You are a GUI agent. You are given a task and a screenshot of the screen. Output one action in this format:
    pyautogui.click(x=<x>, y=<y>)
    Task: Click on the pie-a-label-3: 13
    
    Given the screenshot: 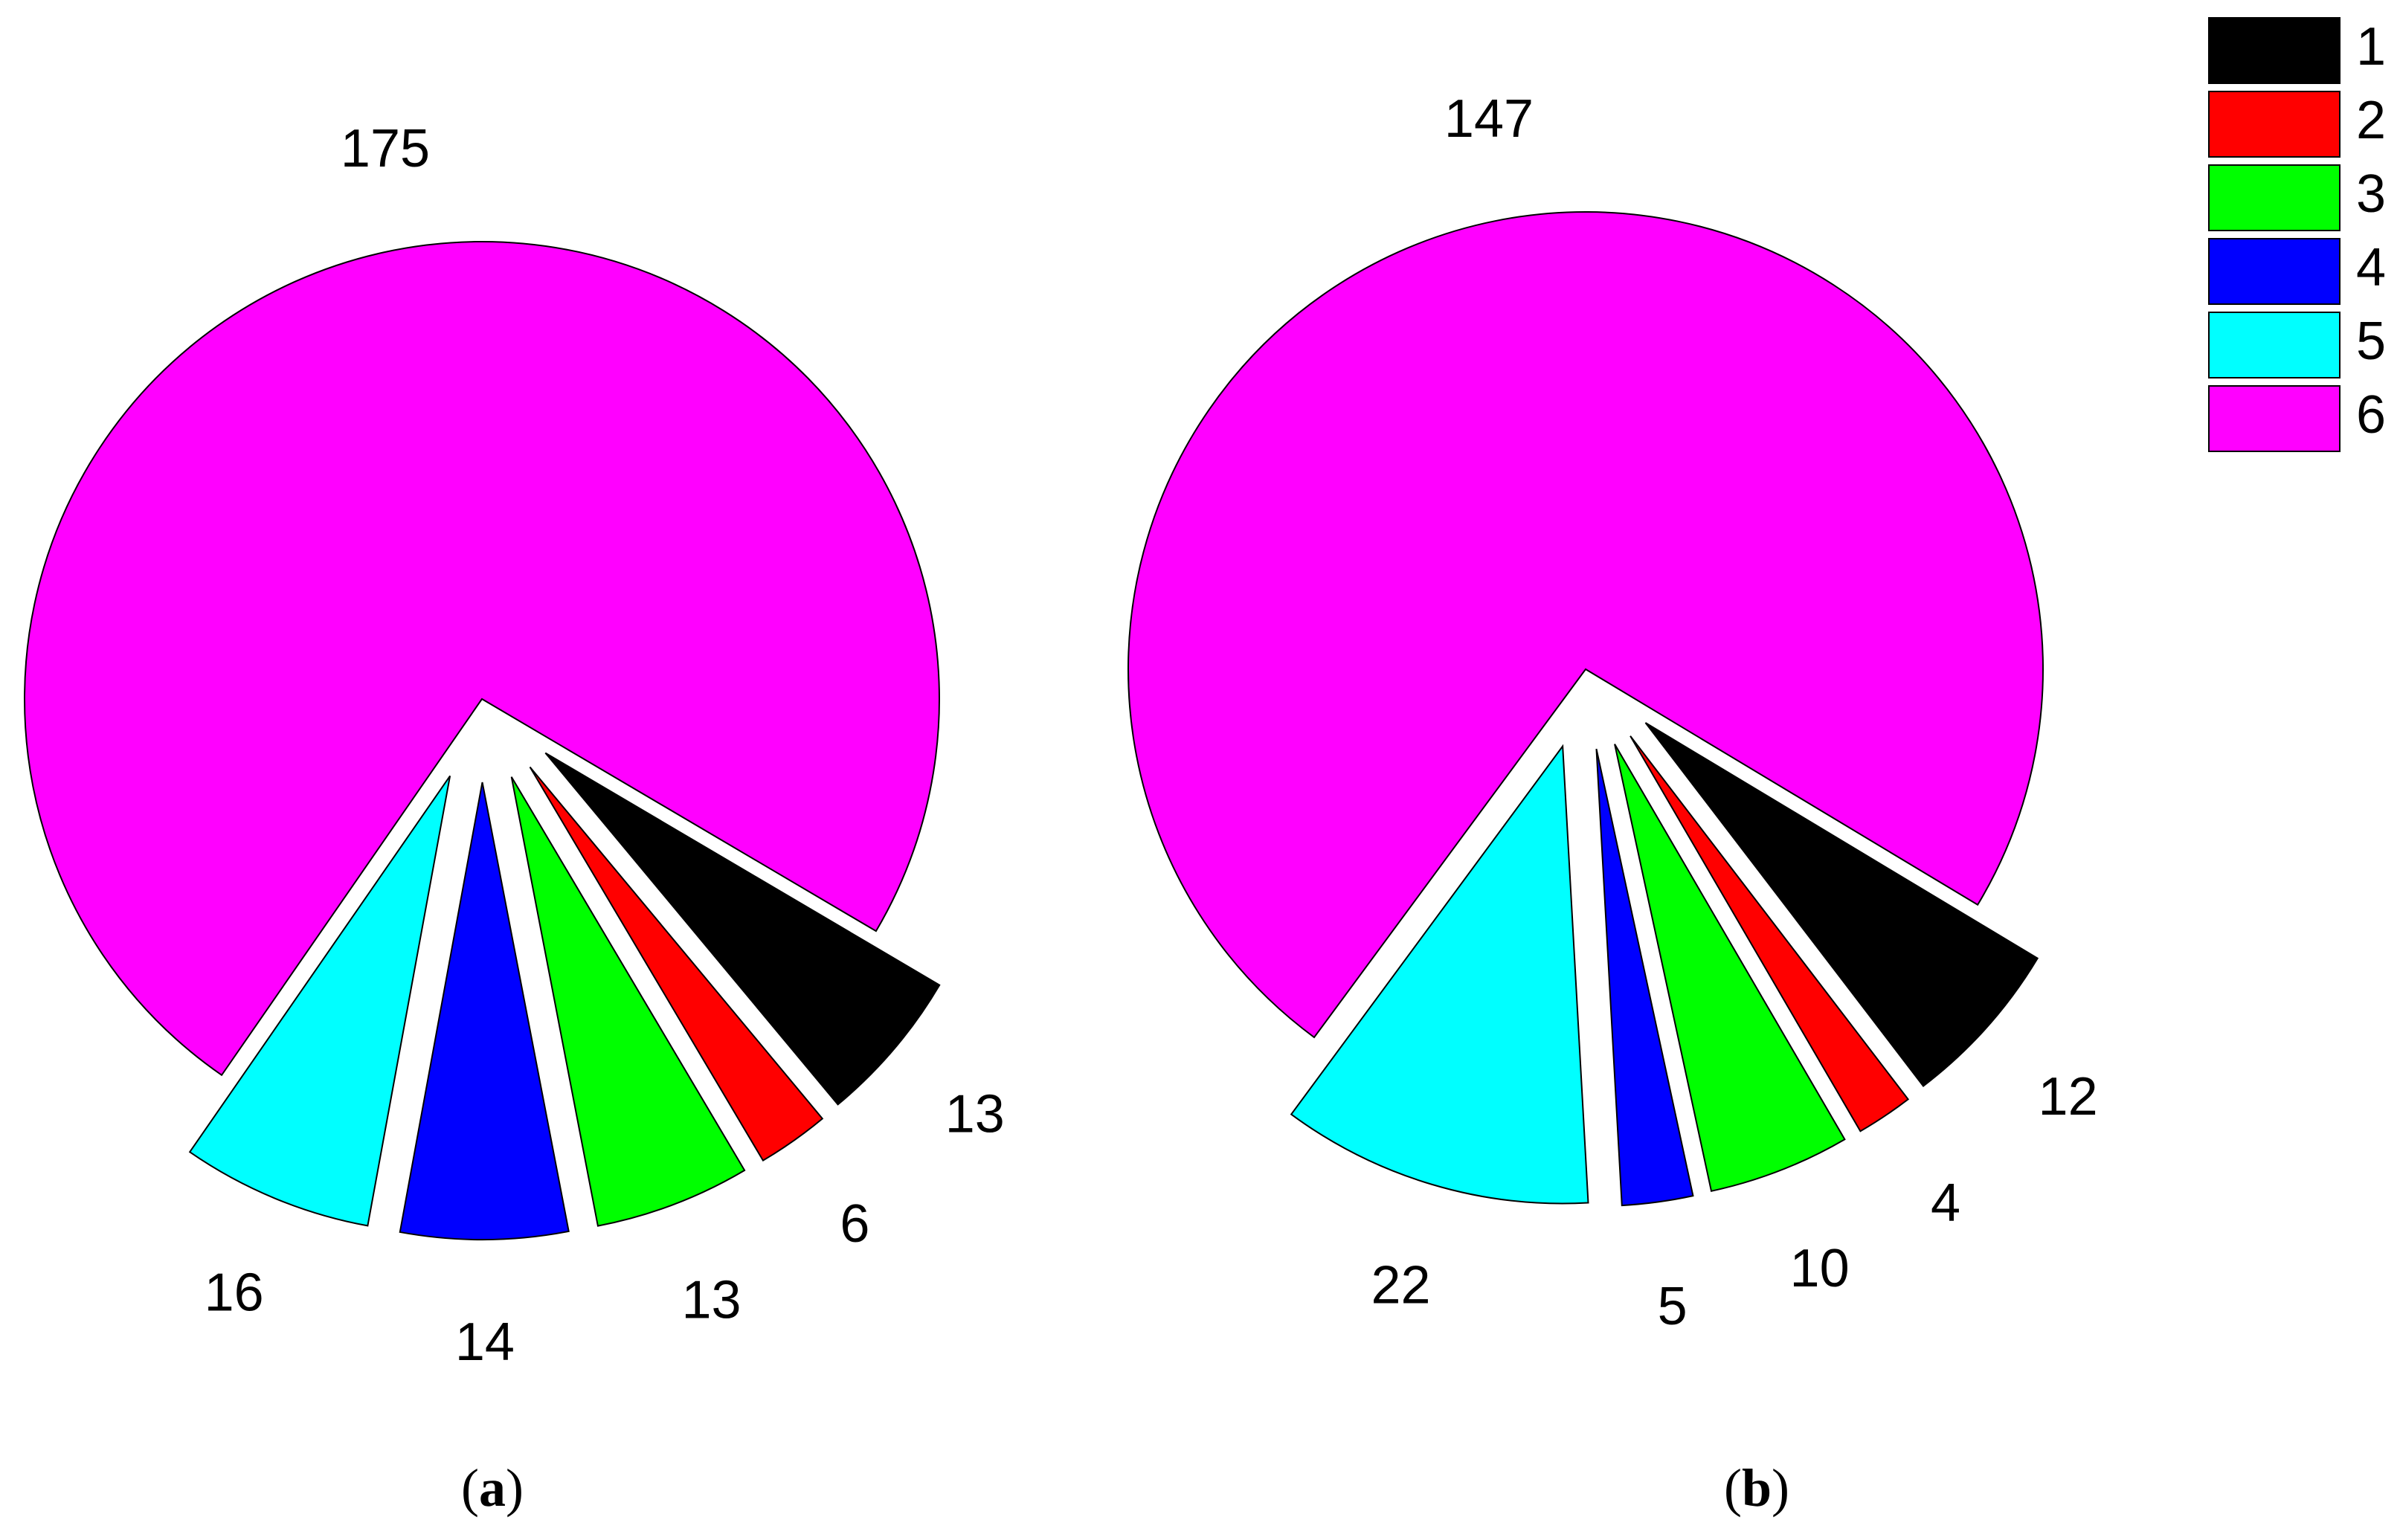 What is the action you would take?
    pyautogui.click(x=711, y=1300)
    